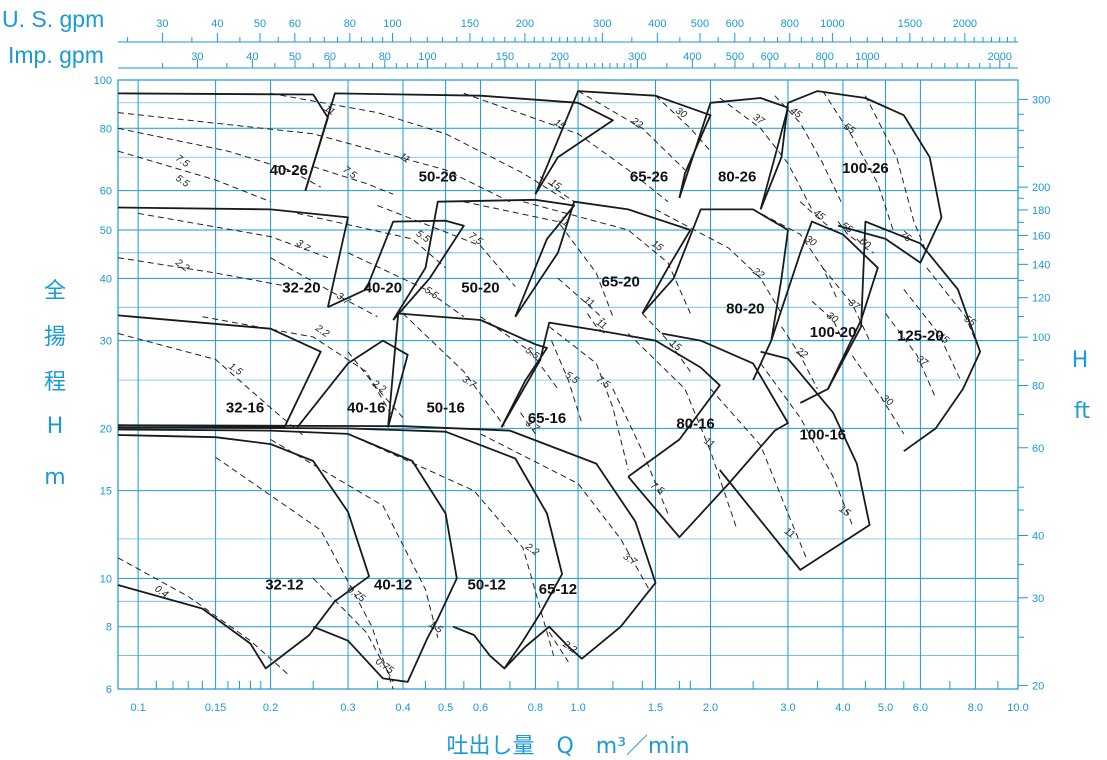 Image resolution: width=1107 pixels, height=760 pixels. Describe the element at coordinates (392, 24) in the screenshot. I see `gpm-tick-label: 100` at that location.